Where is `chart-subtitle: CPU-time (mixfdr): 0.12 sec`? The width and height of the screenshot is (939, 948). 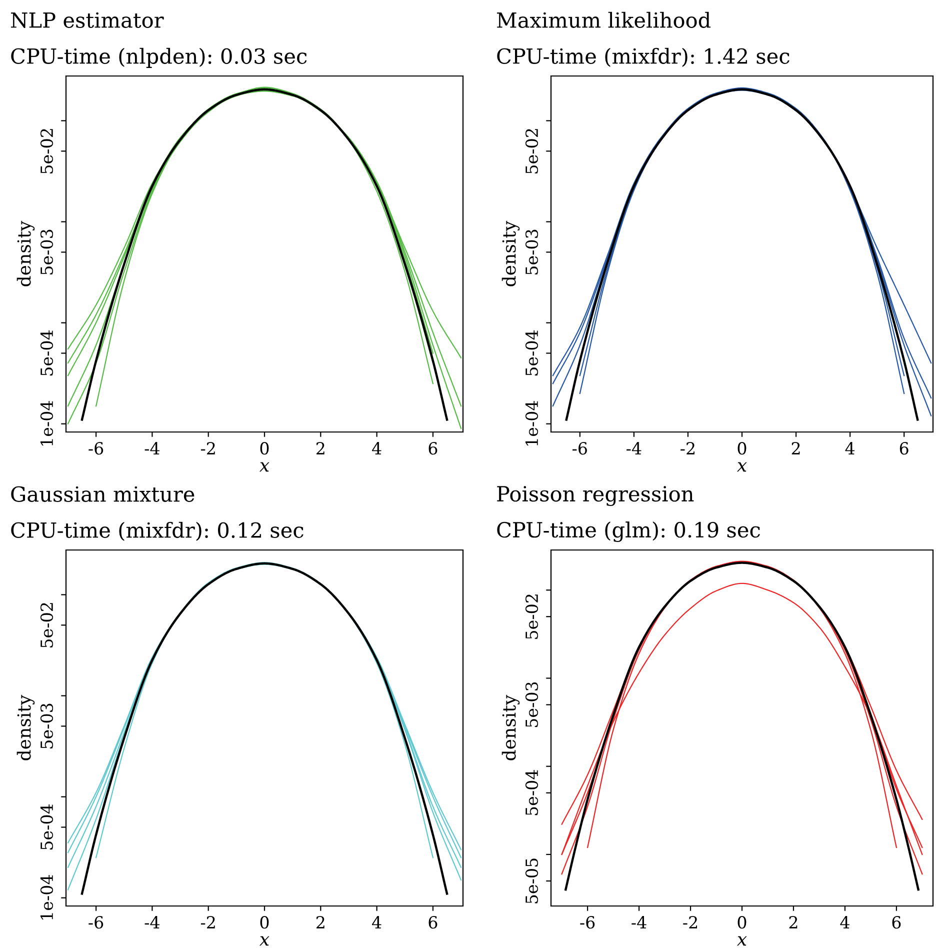 chart-subtitle: CPU-time (mixfdr): 0.12 sec is located at coordinates (157, 531).